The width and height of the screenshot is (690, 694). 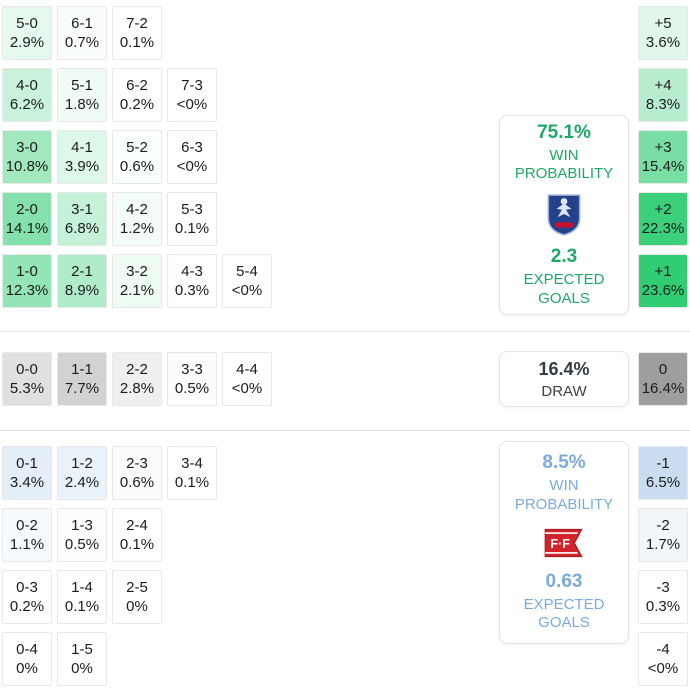 What do you see at coordinates (82, 388) in the screenshot?
I see `probability-label: 7.7%` at bounding box center [82, 388].